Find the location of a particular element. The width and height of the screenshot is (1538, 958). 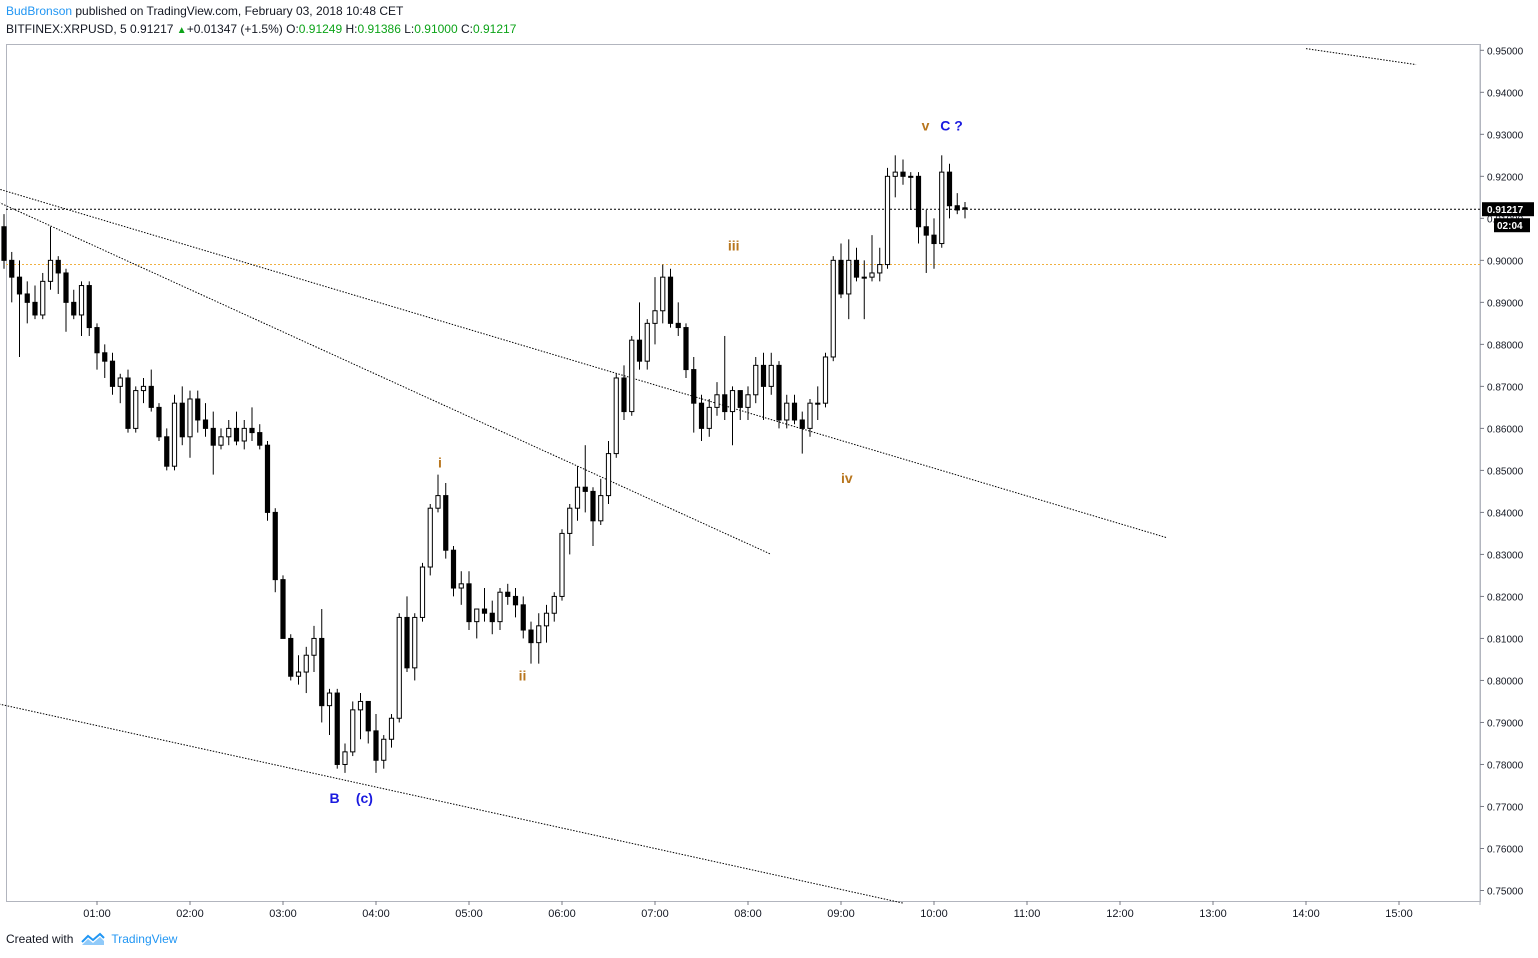

countdown-tag-label: 02:04 is located at coordinates (1510, 226).